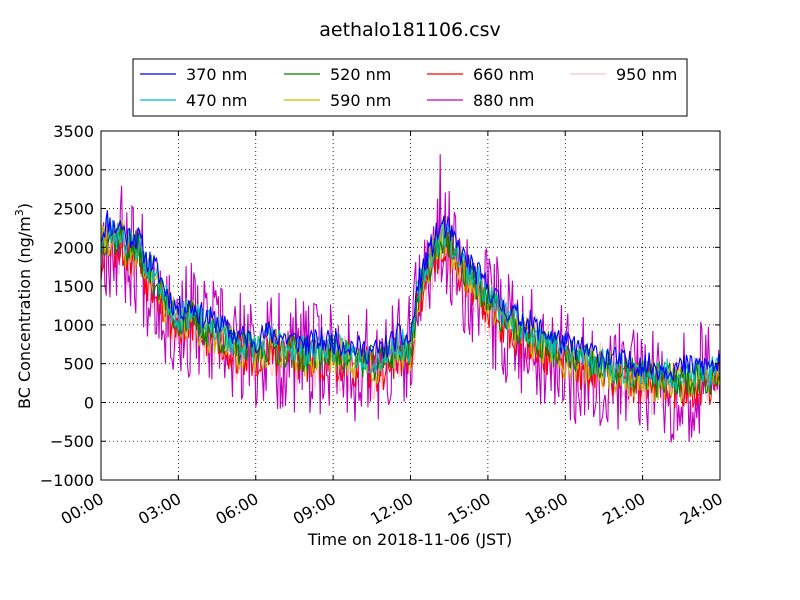 The width and height of the screenshot is (800, 600). I want to click on x-tick-label: 09:00, so click(314, 509).